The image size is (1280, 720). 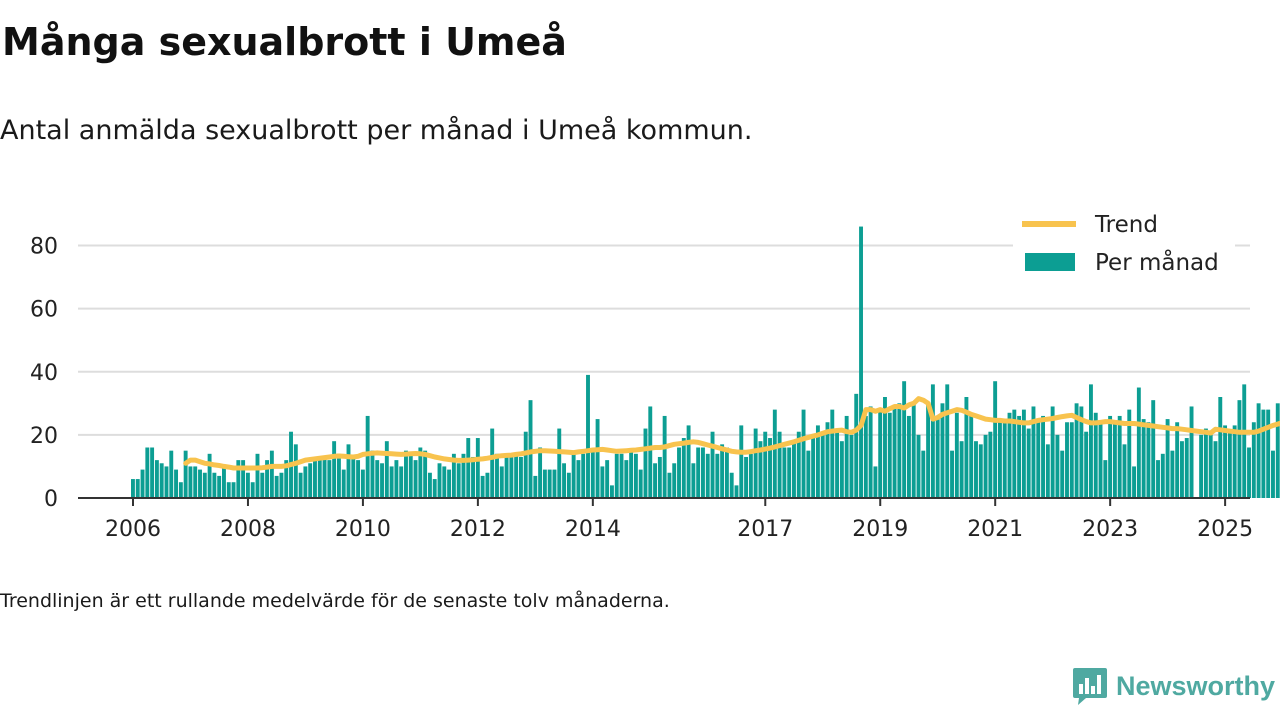 I want to click on y-tick-label: 60, so click(x=44, y=310).